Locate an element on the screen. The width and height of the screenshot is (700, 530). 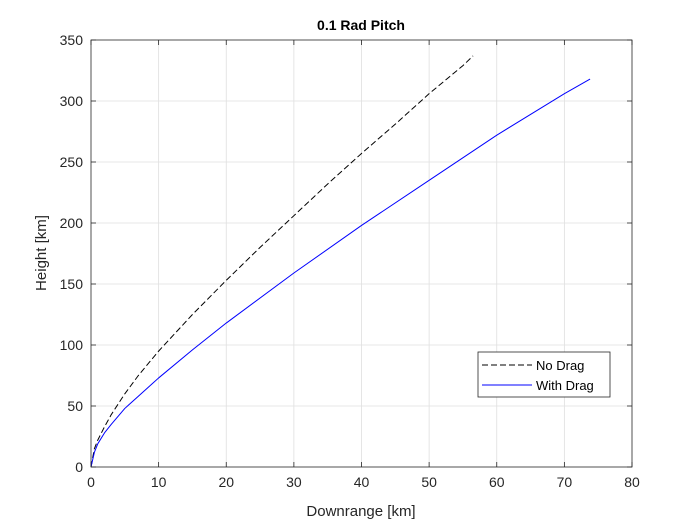
x-tick-label: 10 is located at coordinates (159, 482).